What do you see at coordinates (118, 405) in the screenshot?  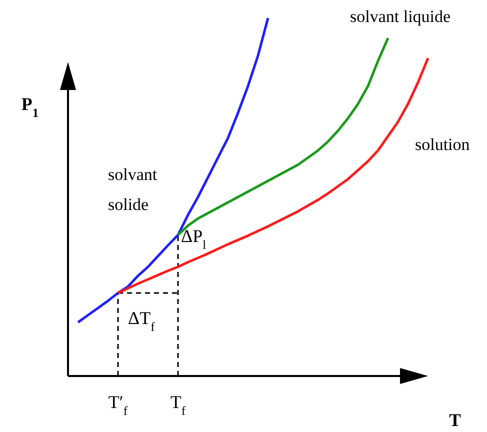 I see `x-tick-label: T′$_{f}$` at bounding box center [118, 405].